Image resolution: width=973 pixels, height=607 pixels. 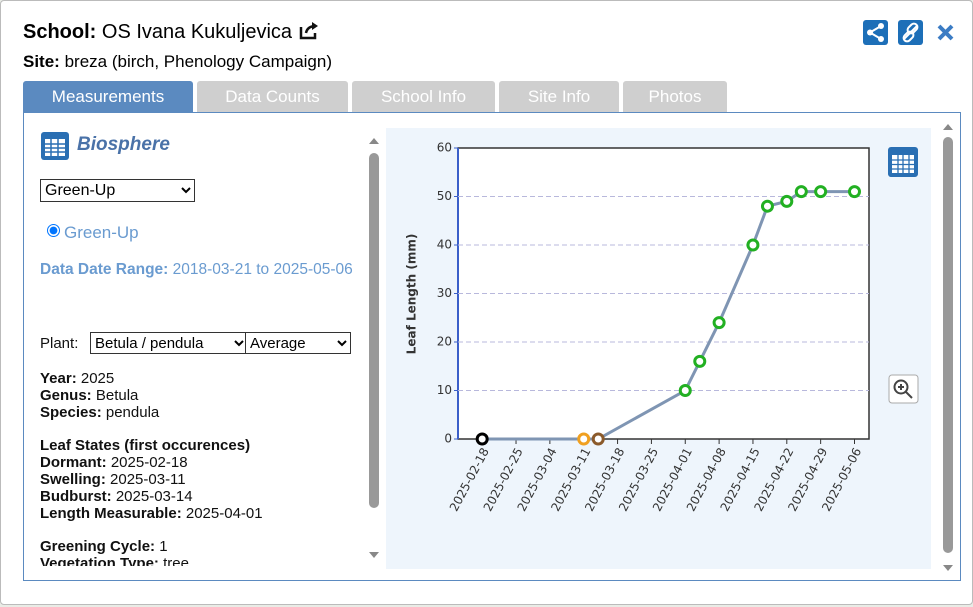 I want to click on detail-label: Length Measurable:, so click(x=111, y=513).